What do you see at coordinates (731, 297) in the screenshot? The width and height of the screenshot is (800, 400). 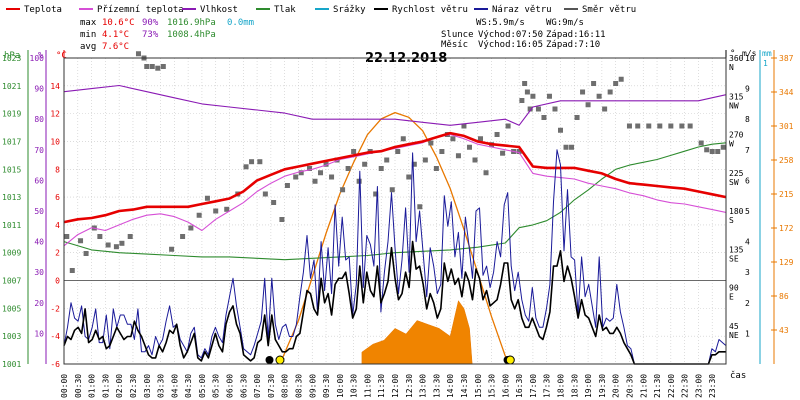 I see `direction-compass: E` at bounding box center [731, 297].